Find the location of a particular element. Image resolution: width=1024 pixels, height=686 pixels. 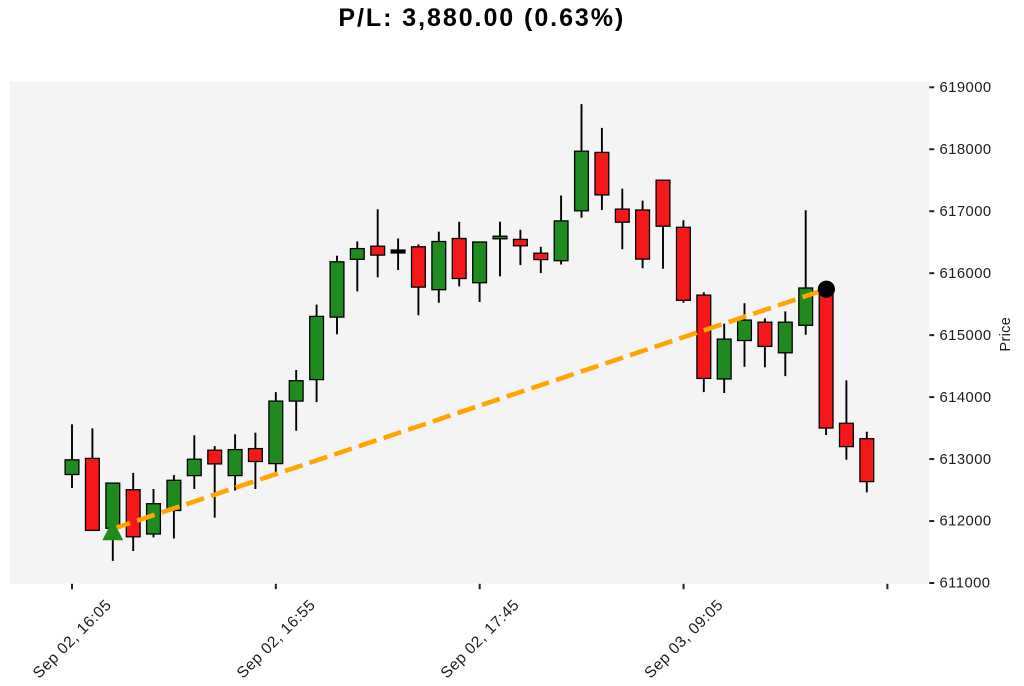

svg-text: 615000 is located at coordinates (966, 336).